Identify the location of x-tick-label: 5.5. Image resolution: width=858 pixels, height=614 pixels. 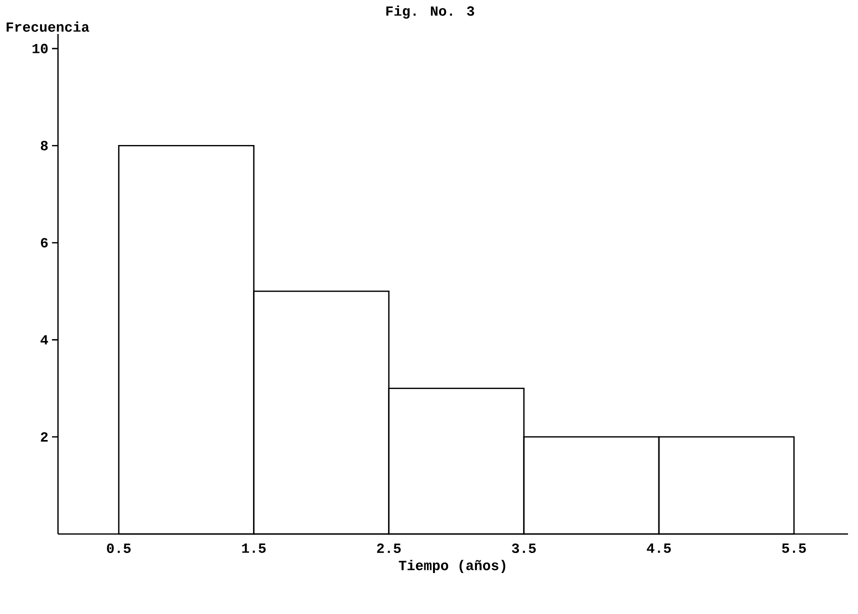
(794, 548).